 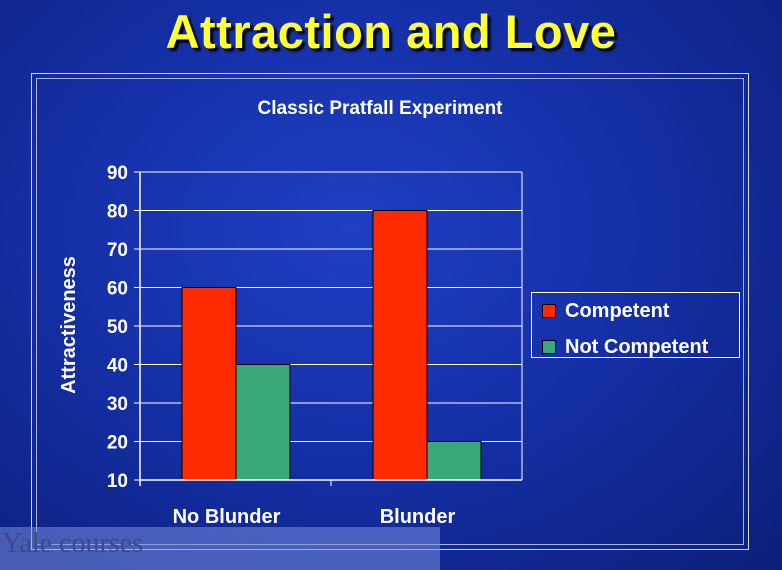 What do you see at coordinates (391, 31) in the screenshot?
I see `slide-title: Attraction and Love` at bounding box center [391, 31].